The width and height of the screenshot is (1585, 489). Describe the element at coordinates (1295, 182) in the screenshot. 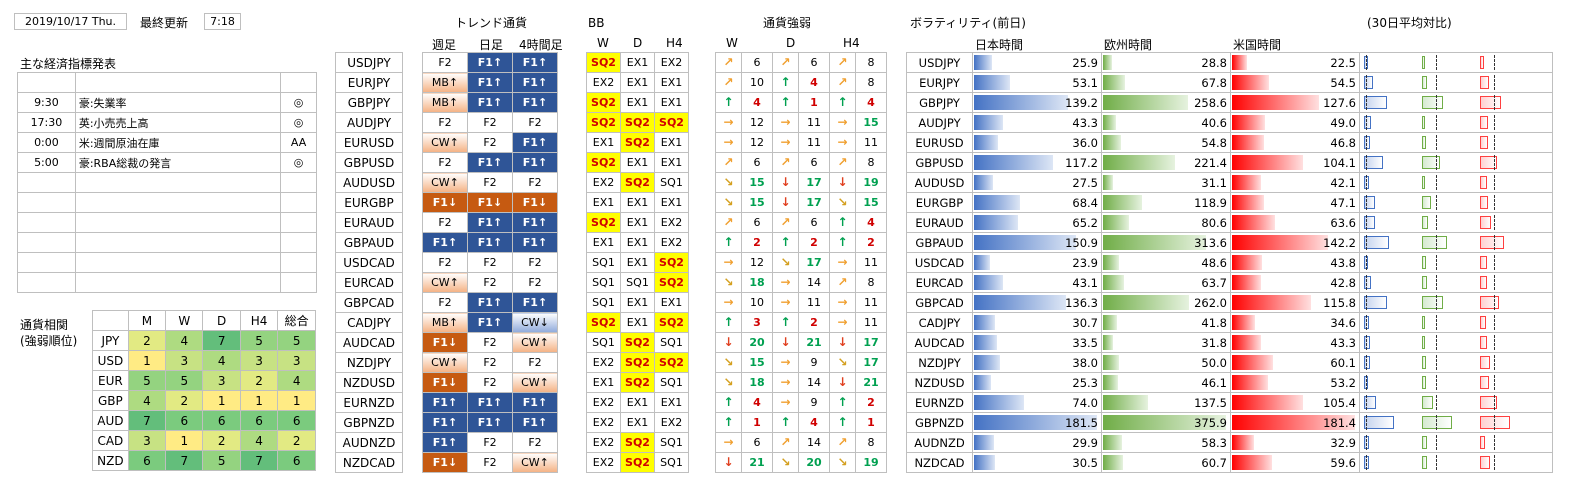

I see `vol-us-cell: 42.1` at that location.